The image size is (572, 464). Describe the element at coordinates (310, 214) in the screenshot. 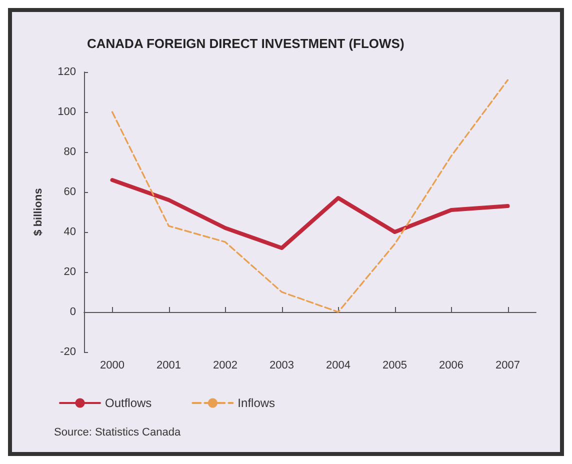

I see `line-series` at that location.